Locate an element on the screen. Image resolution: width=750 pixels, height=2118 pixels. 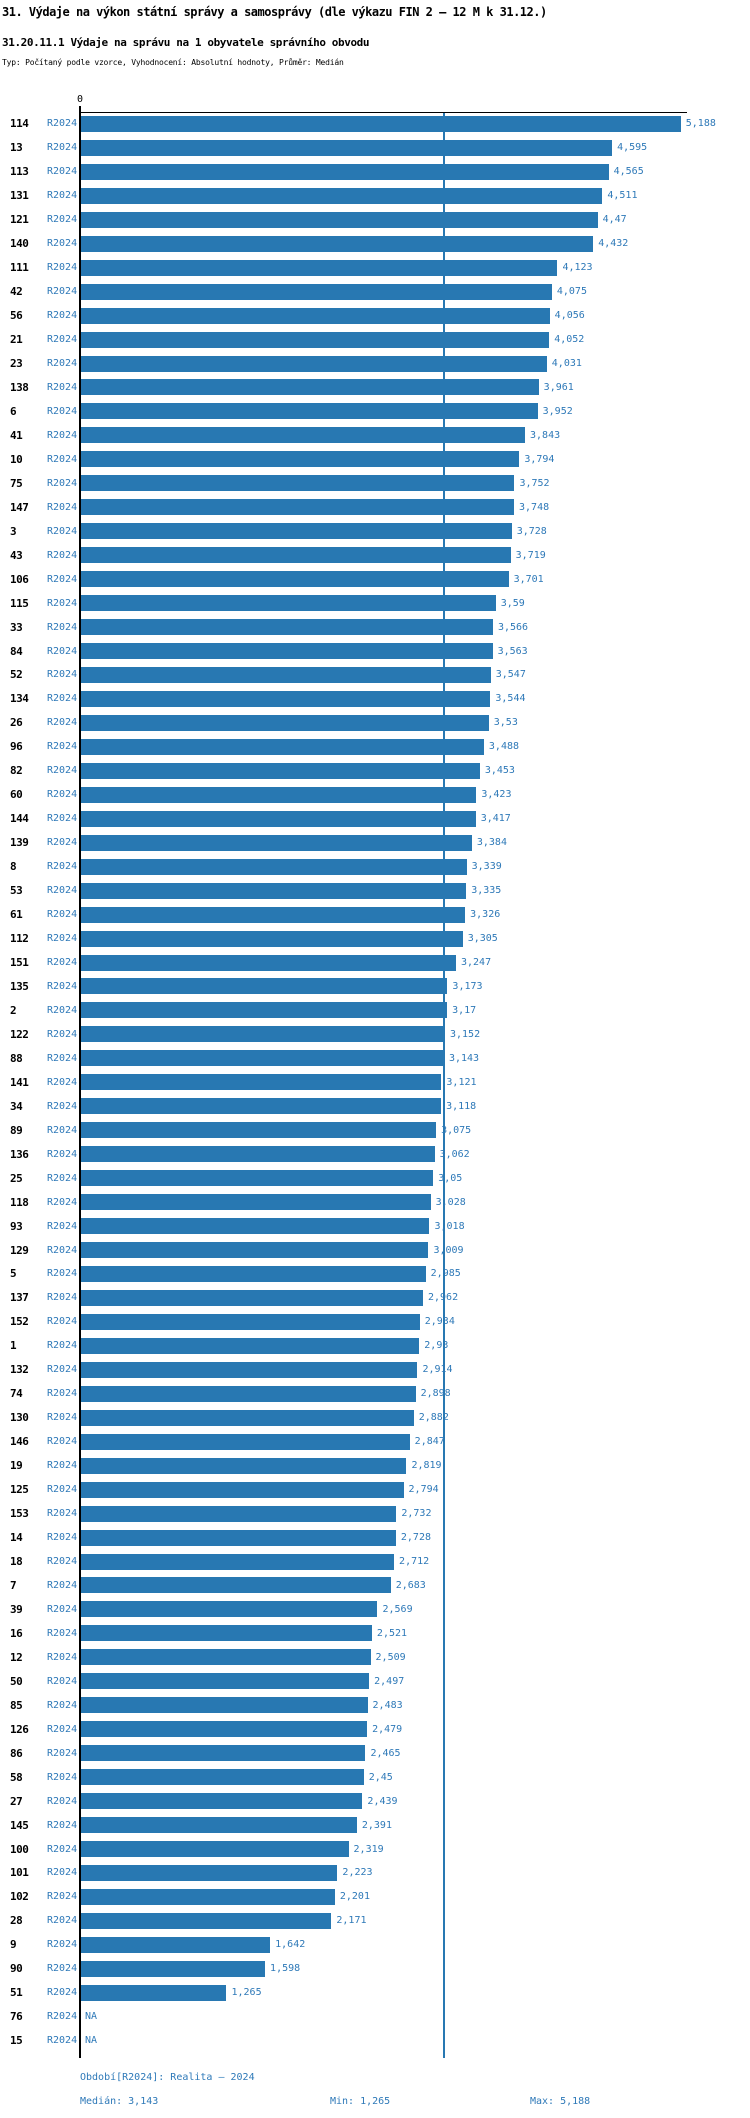
row-number-label: 18 is located at coordinates (16, 1561).